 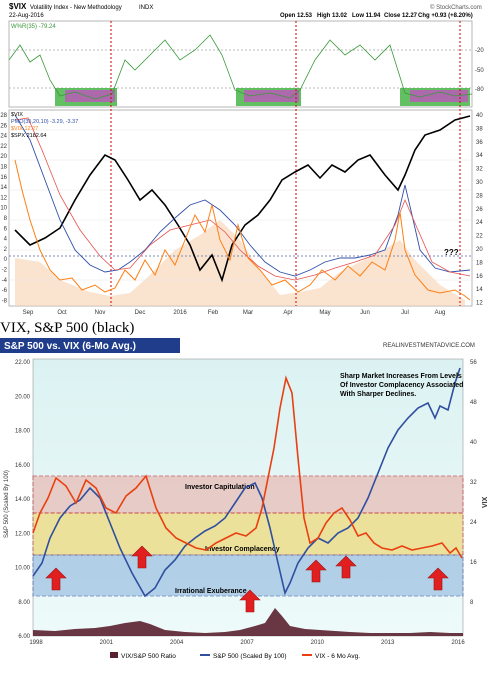 What do you see at coordinates (18, 6) in the screenshot?
I see `top-title: $VIX` at bounding box center [18, 6].